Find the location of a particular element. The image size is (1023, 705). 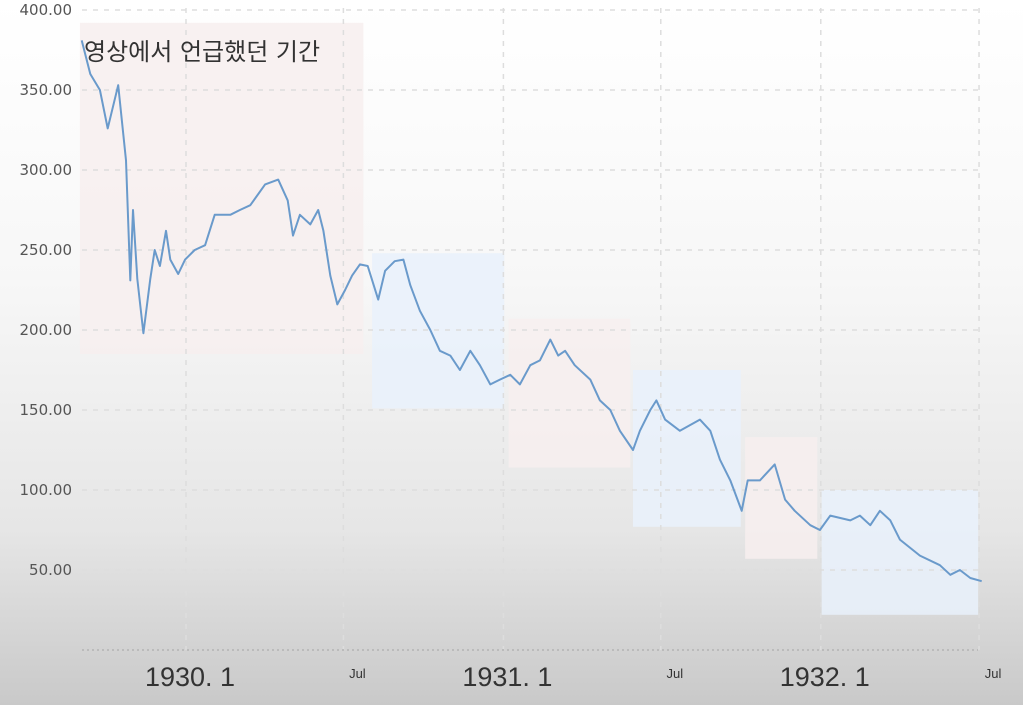

y-tick-label: 250.00 is located at coordinates (46, 250).